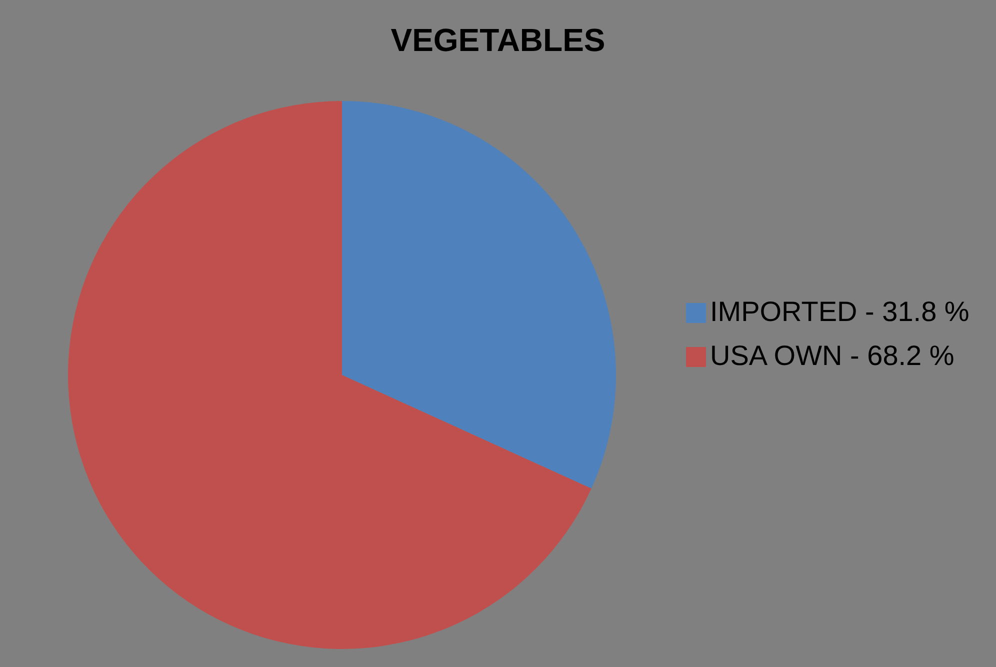  What do you see at coordinates (832, 355) in the screenshot?
I see `legend-label: USA OWN - 68.2 %` at bounding box center [832, 355].